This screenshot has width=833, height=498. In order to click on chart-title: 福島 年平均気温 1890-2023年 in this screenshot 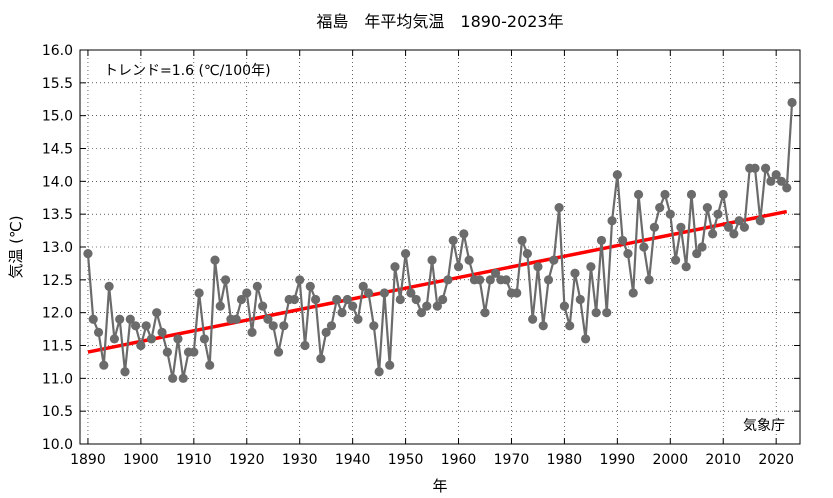, I will do `click(439, 21)`.